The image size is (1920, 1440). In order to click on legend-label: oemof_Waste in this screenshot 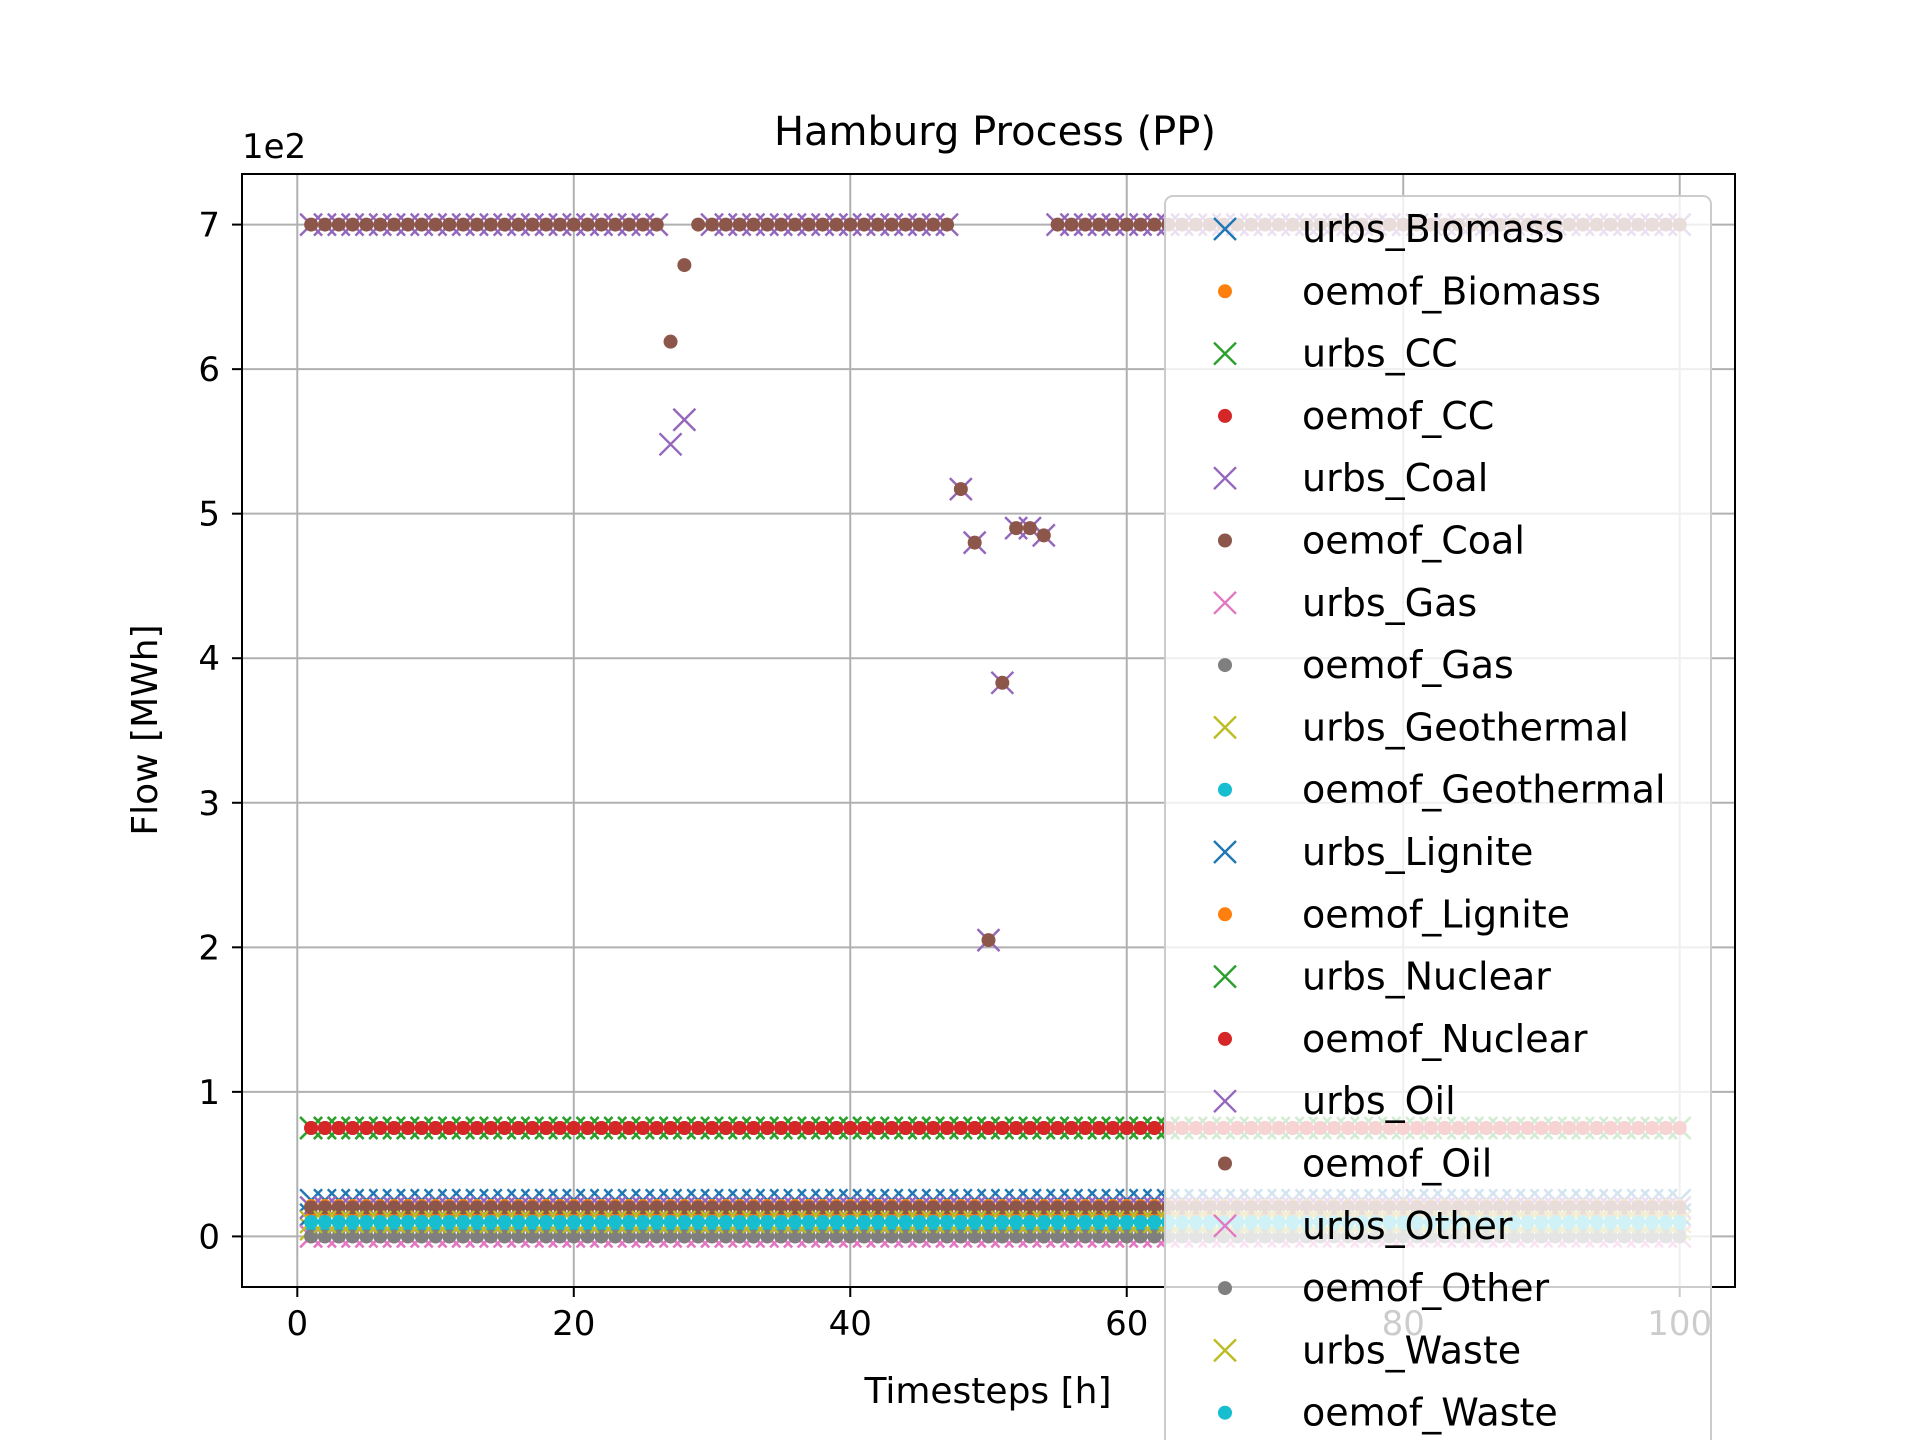, I will do `click(1430, 1413)`.